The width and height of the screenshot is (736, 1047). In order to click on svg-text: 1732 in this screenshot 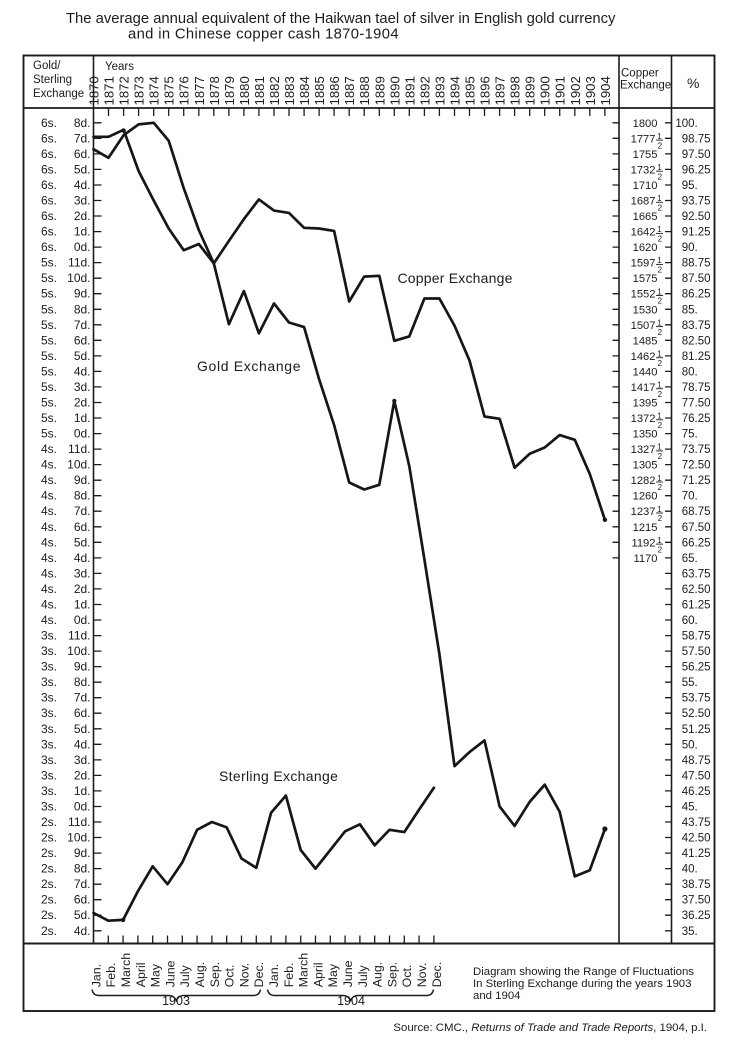, I will do `click(643, 170)`.